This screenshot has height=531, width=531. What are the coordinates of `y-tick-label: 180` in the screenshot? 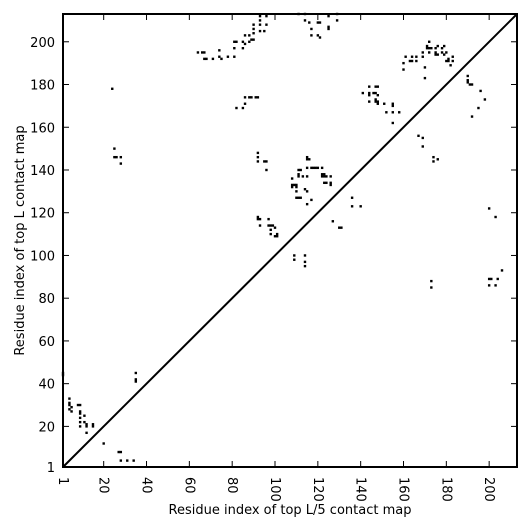 It's located at (42, 86).